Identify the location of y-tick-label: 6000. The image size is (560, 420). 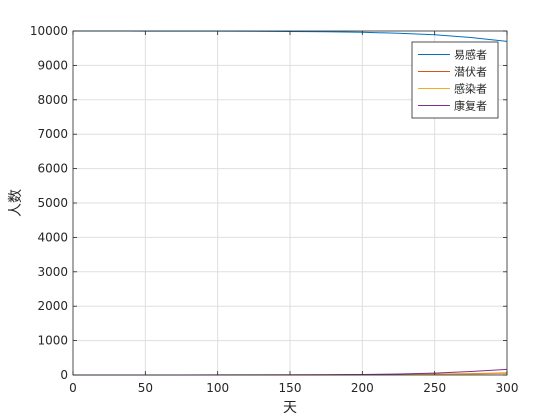
(52, 169).